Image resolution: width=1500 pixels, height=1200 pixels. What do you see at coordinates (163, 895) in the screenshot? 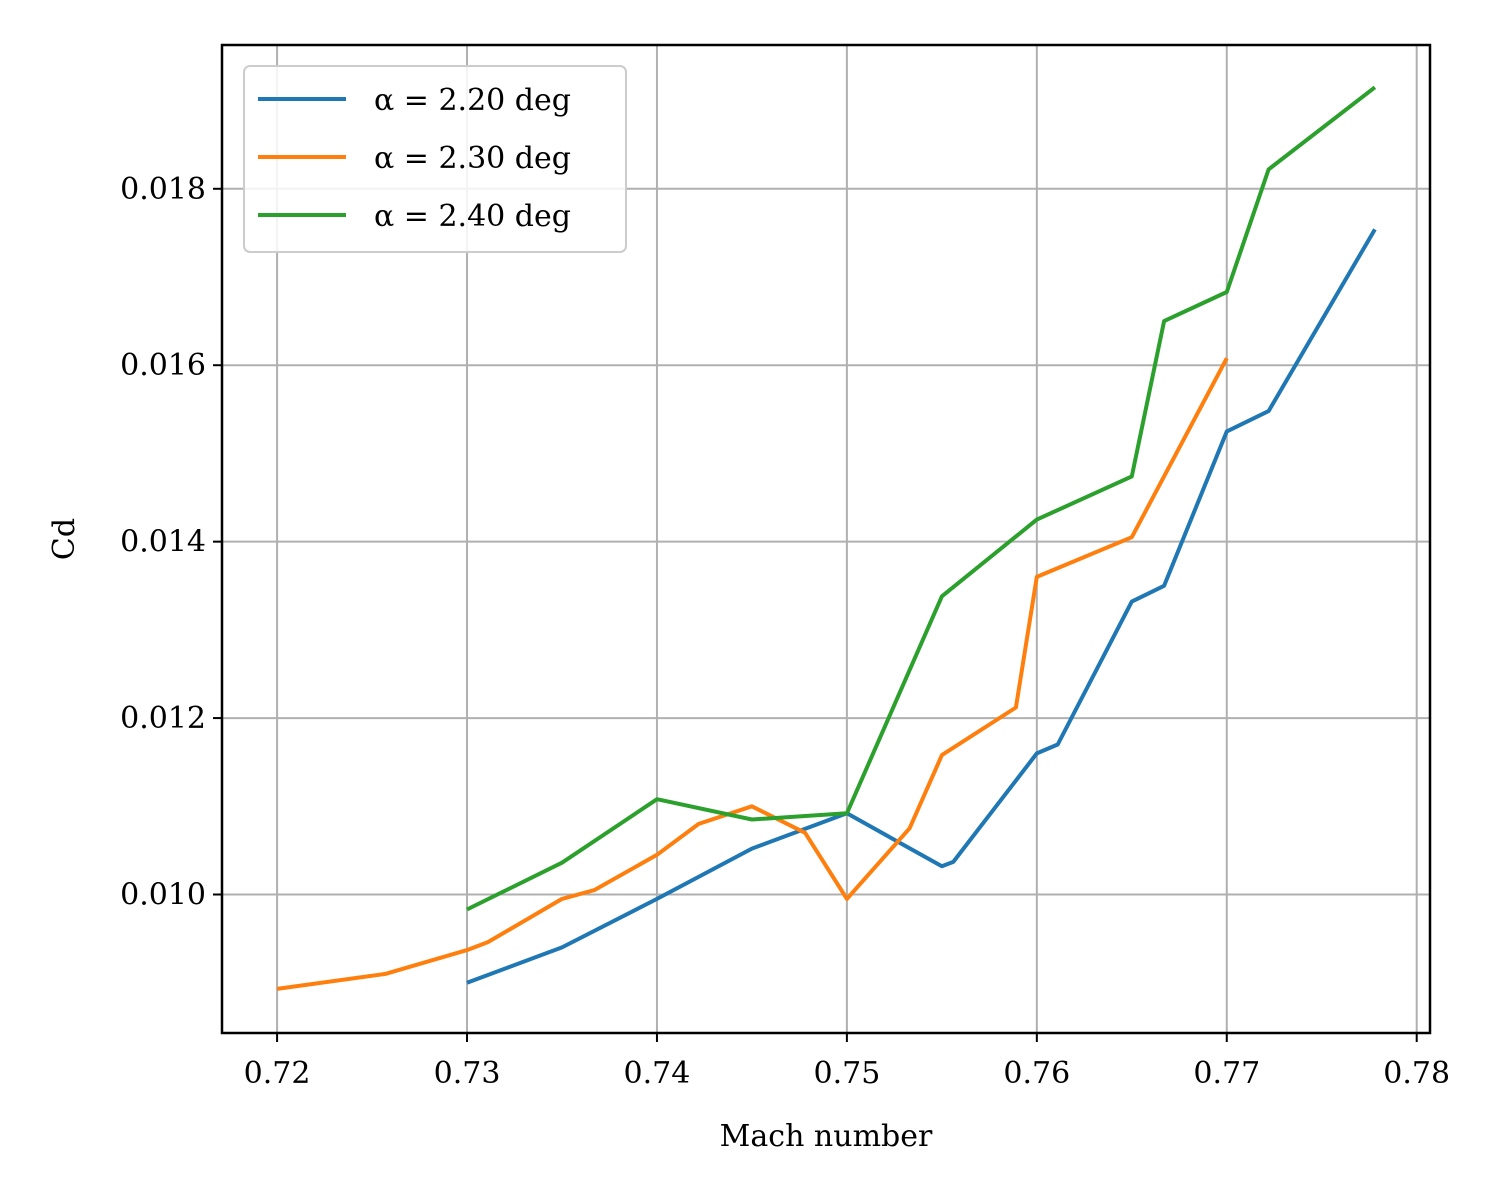
I see `y-tick-label: 0.010` at bounding box center [163, 895].